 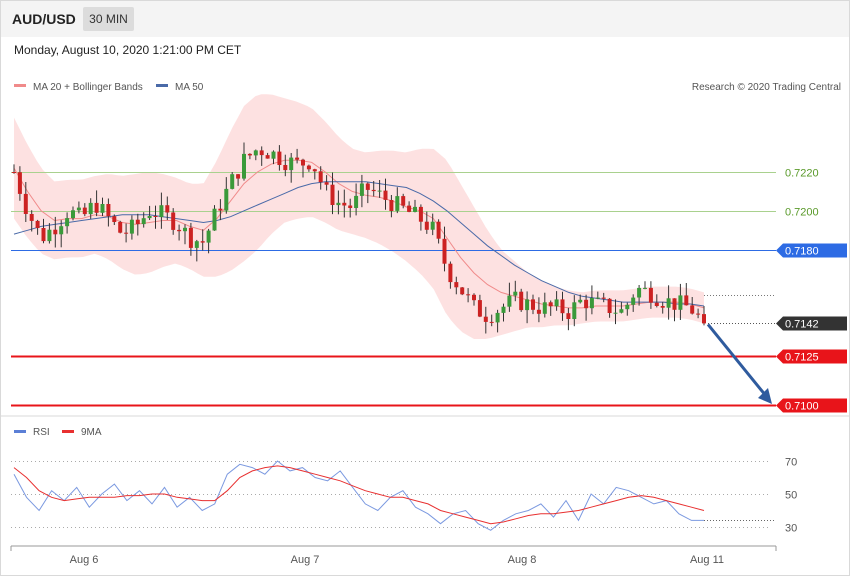 What do you see at coordinates (20, 431) in the screenshot?
I see `rsi-legend-swatch` at bounding box center [20, 431].